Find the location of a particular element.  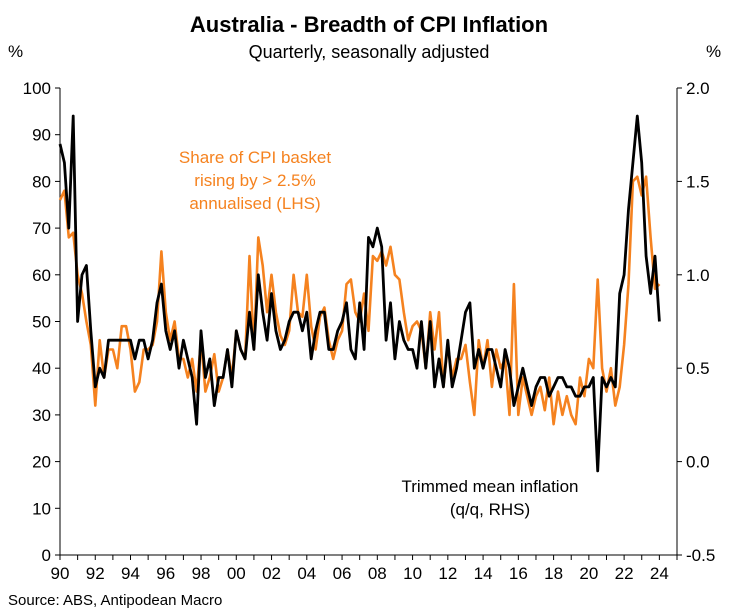

x-tick-label: 94 is located at coordinates (130, 573).